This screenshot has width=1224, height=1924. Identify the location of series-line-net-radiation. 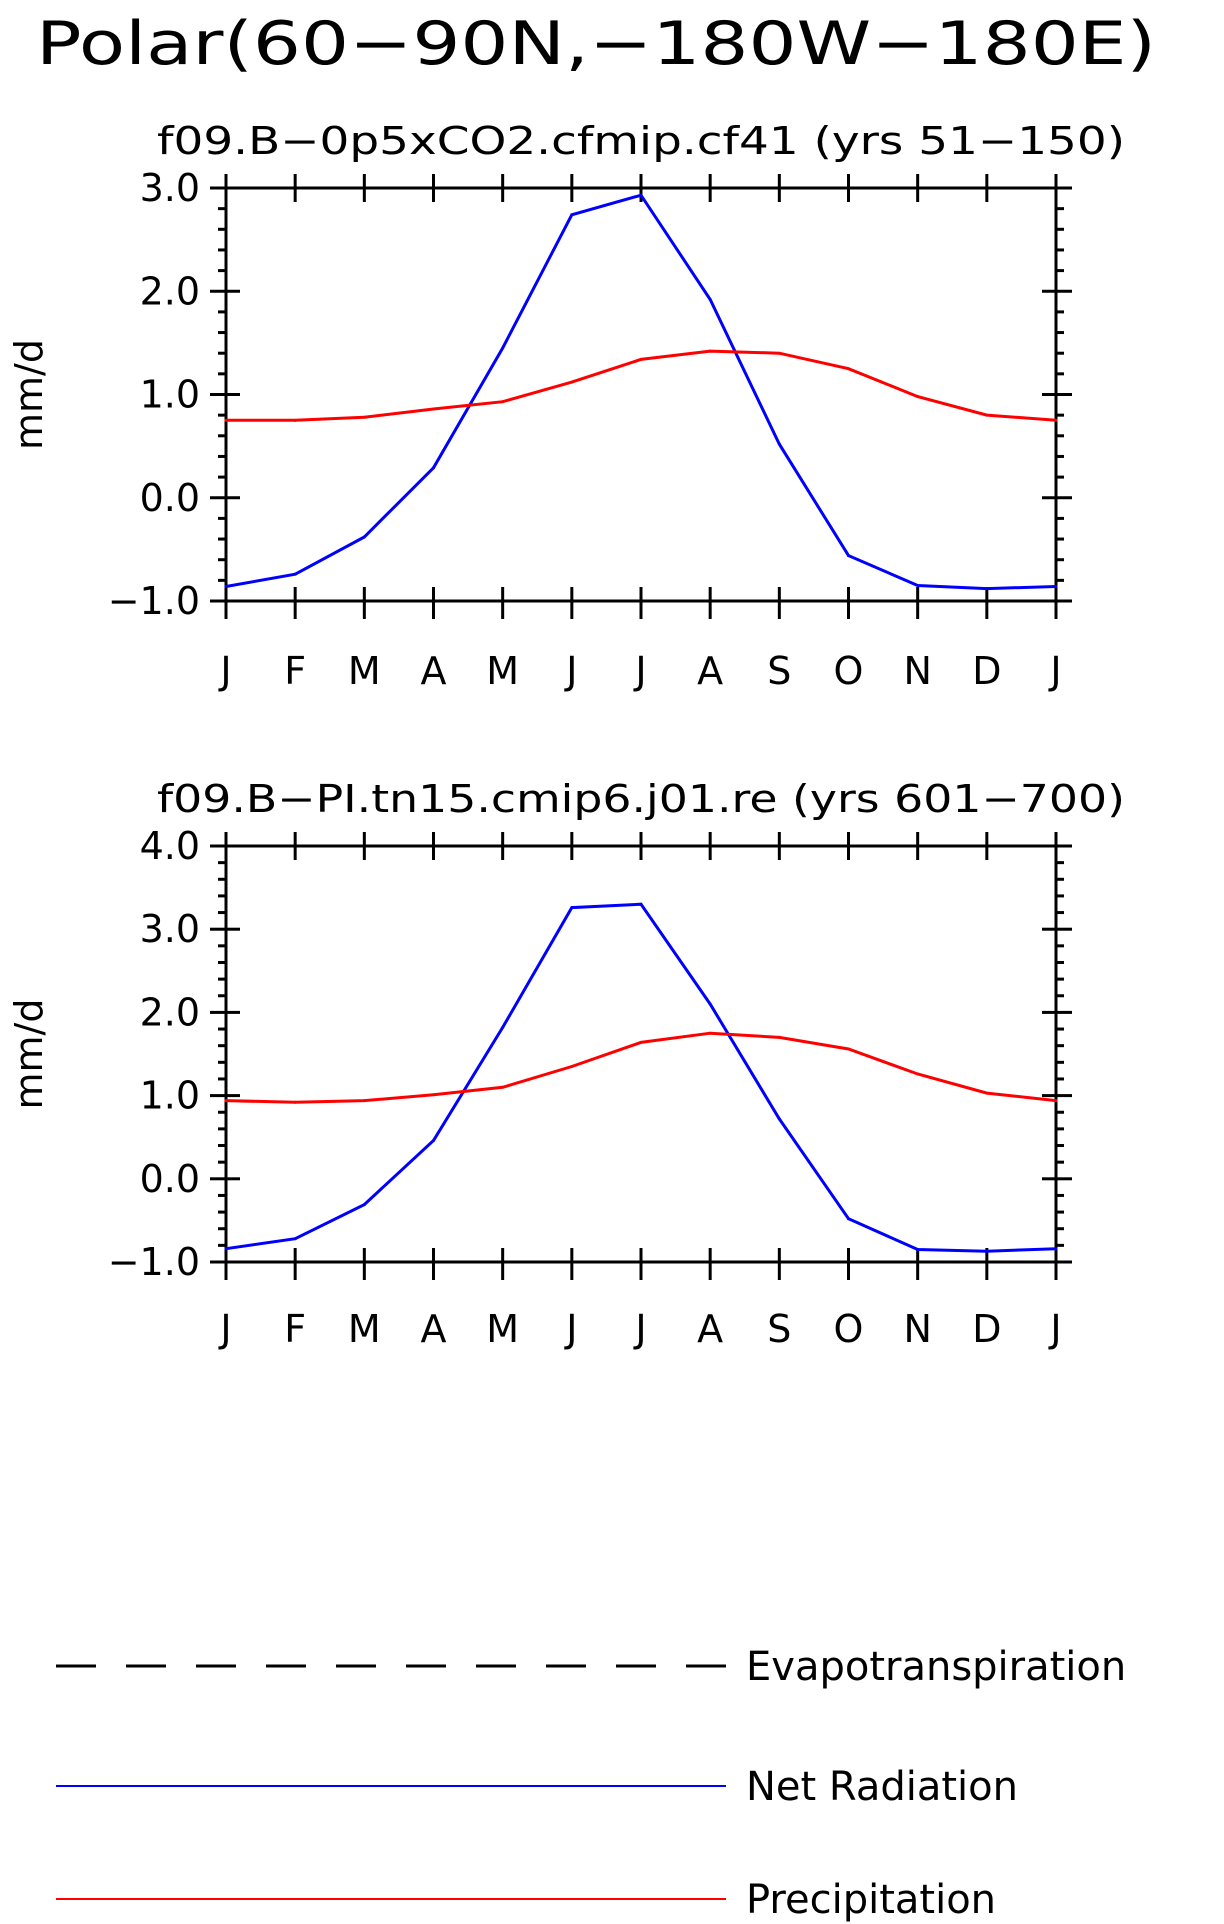
(641, 392).